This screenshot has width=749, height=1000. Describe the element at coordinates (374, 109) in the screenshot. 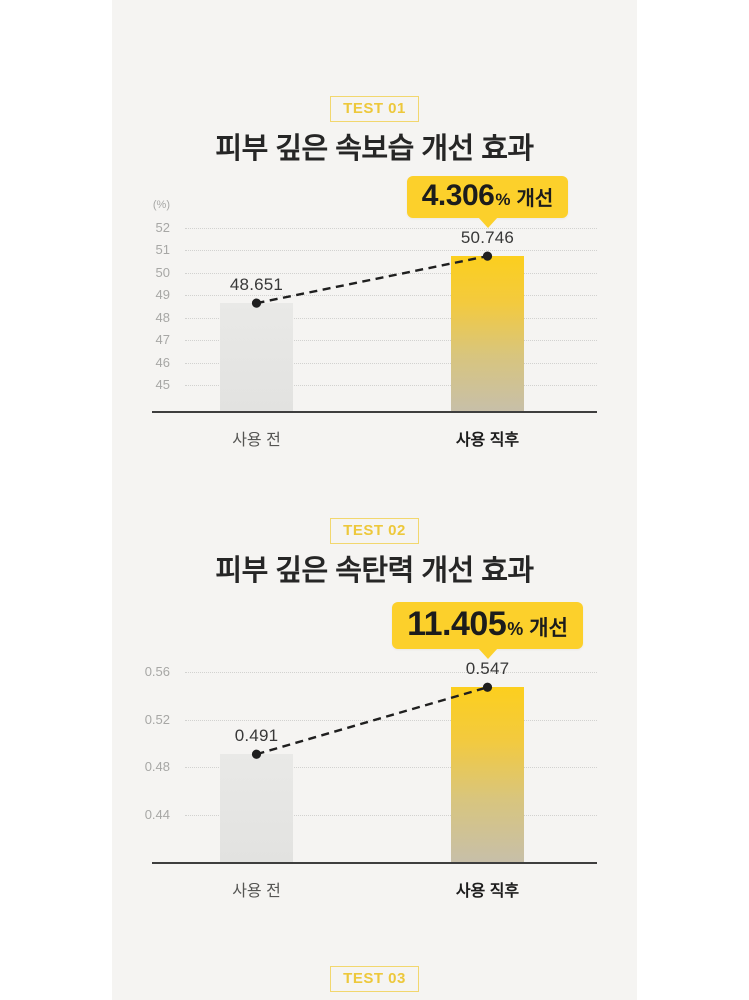

I see `test-01-badge: TEST 01` at that location.